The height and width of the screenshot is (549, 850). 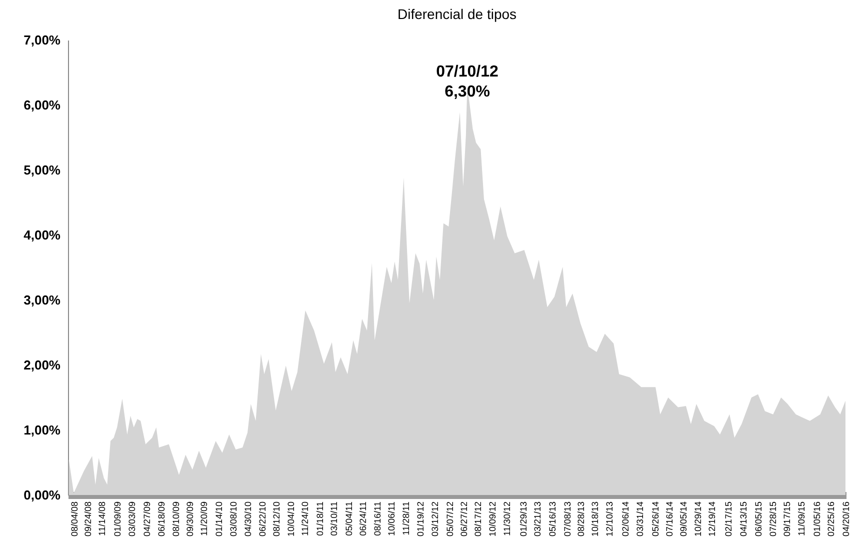 I want to click on x-tick-label: 02/25/16, so click(x=831, y=519).